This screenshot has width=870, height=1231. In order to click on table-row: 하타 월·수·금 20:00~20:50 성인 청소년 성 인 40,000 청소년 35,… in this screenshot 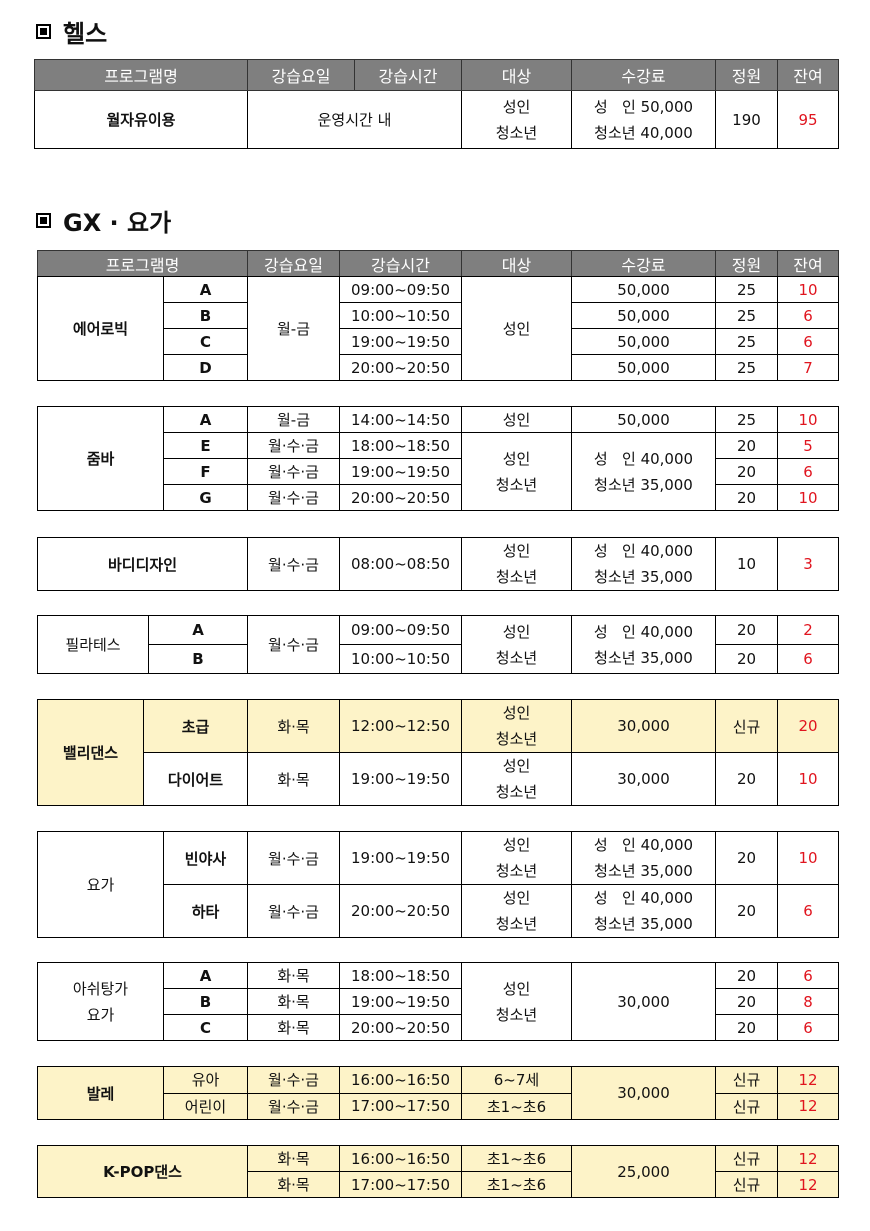, I will do `click(438, 911)`.